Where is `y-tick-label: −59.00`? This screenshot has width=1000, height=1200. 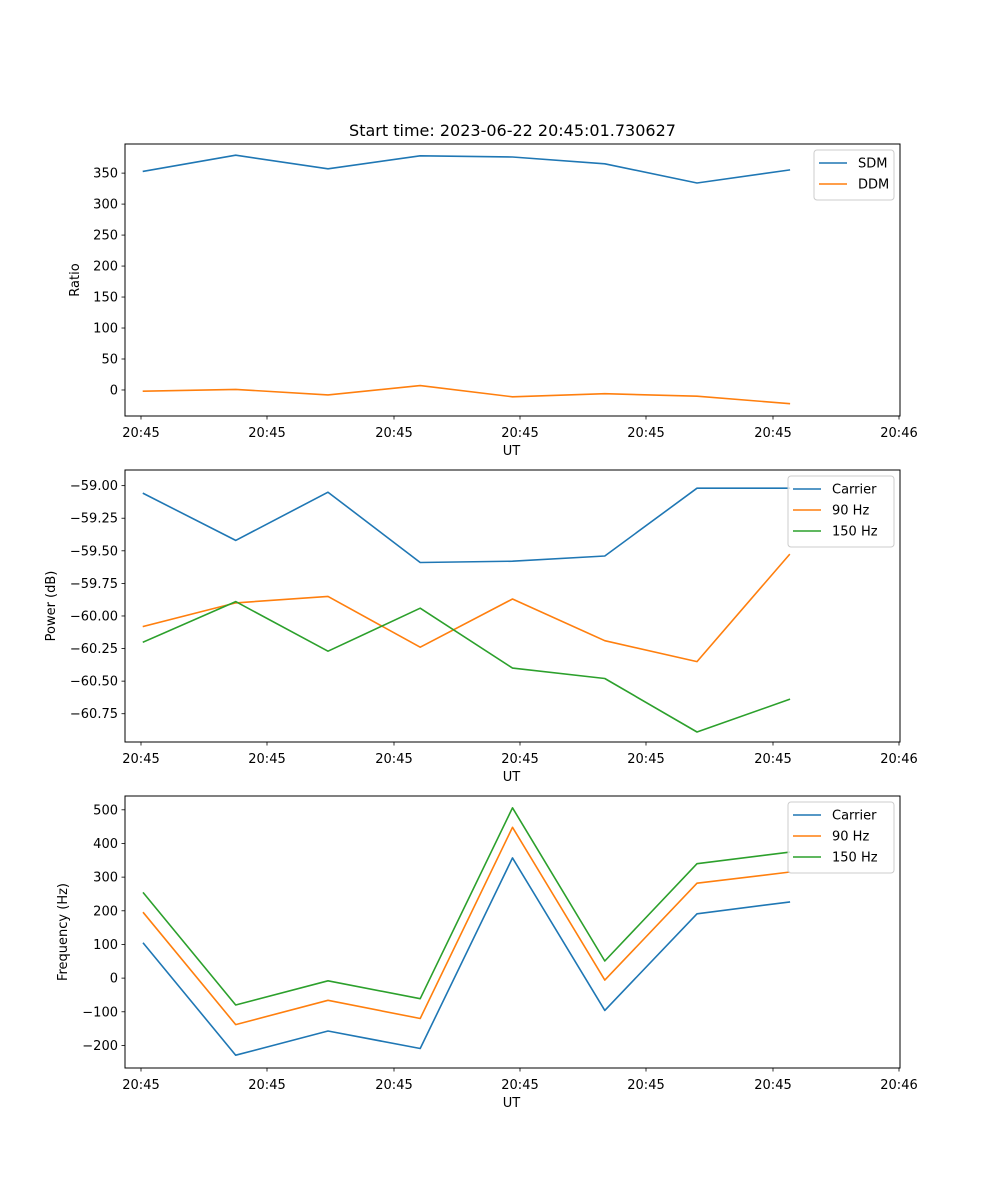 y-tick-label: −59.00 is located at coordinates (94, 486).